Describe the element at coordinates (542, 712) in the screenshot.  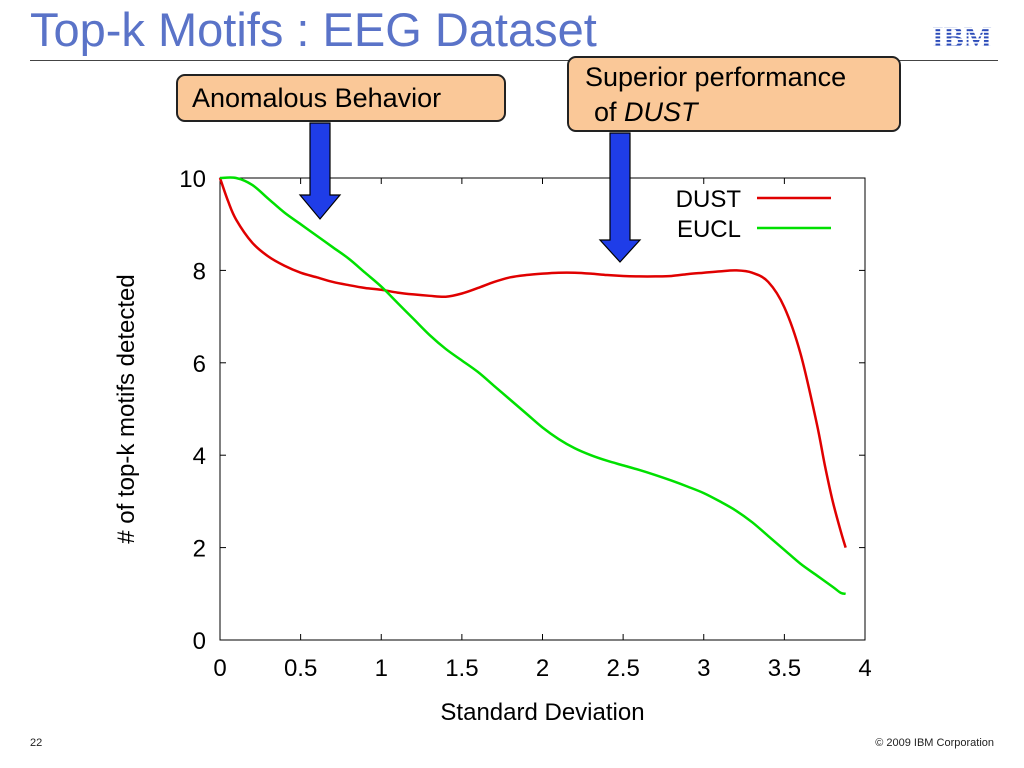
I see `x-axis-label: Standard Deviation` at that location.